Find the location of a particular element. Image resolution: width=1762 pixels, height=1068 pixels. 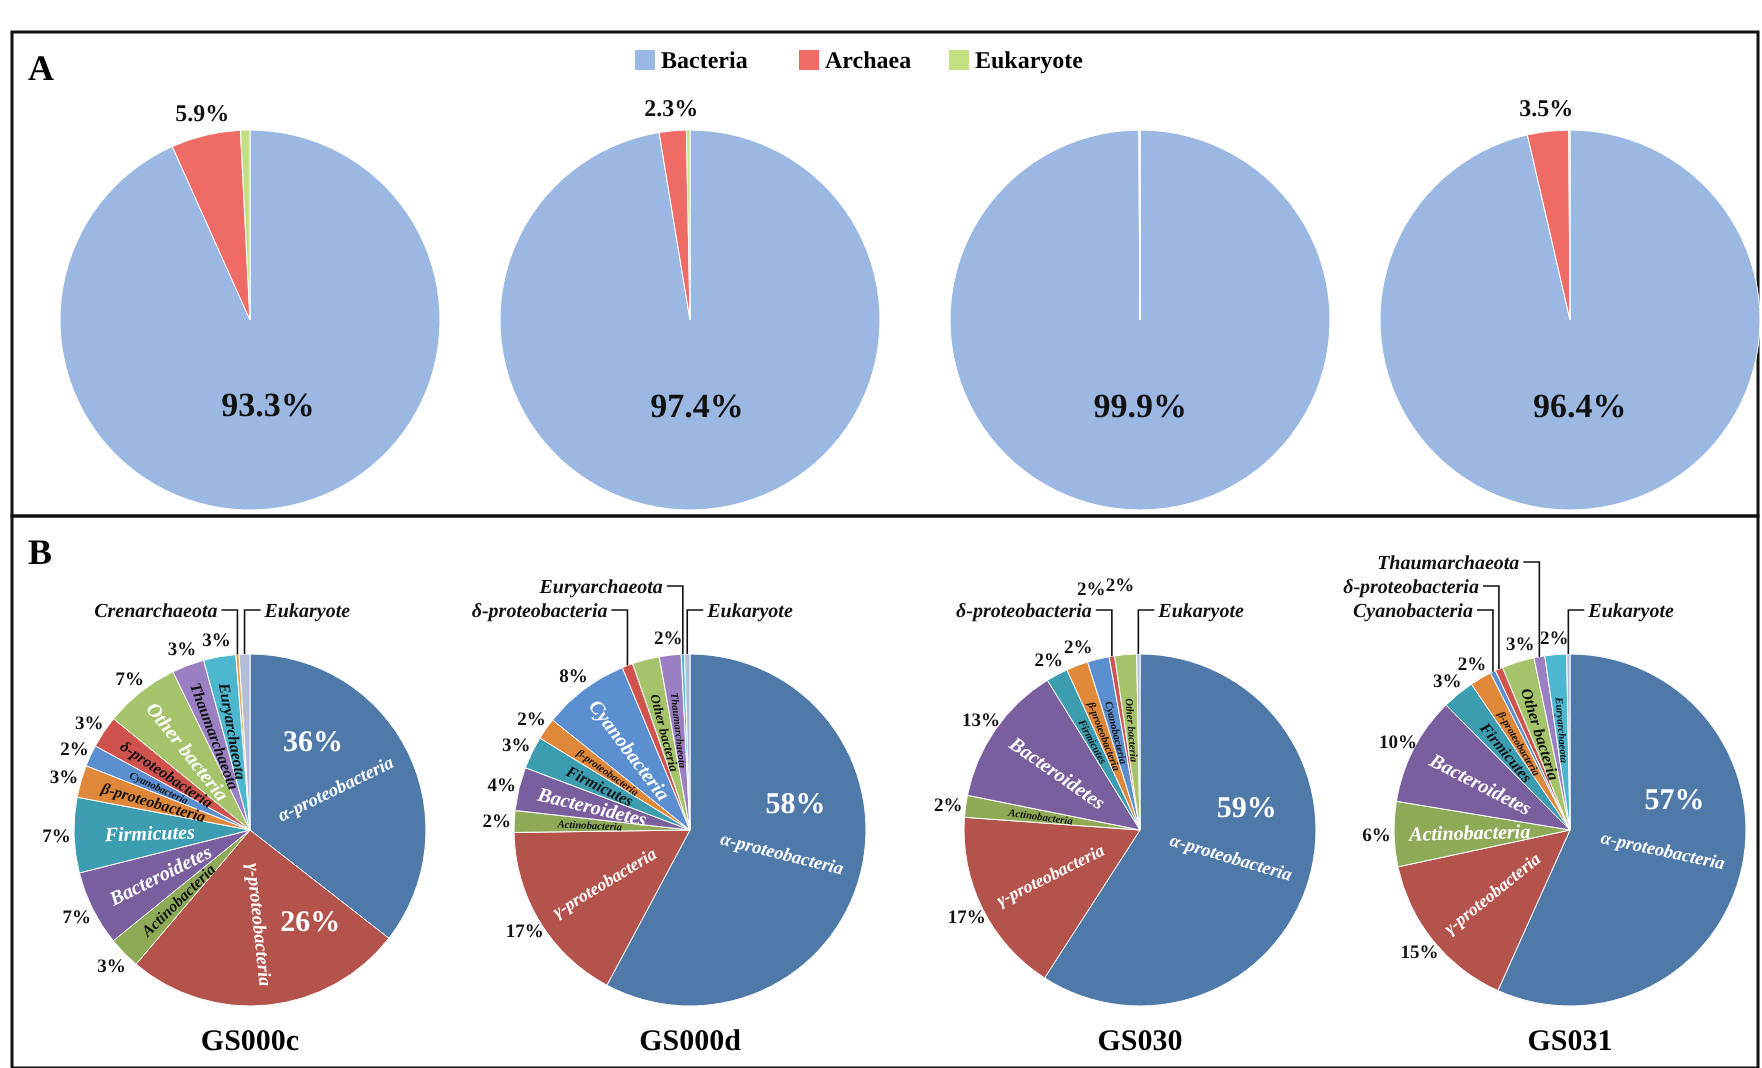

text: GS030 is located at coordinates (1140, 1042).